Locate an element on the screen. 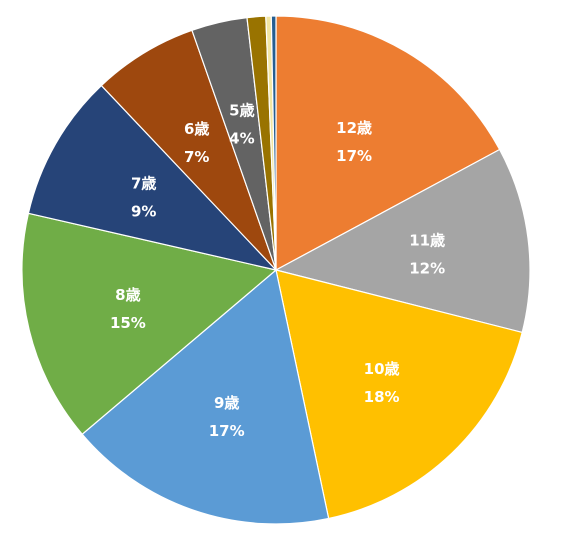  slice-category-label: 11歳 is located at coordinates (427, 240).